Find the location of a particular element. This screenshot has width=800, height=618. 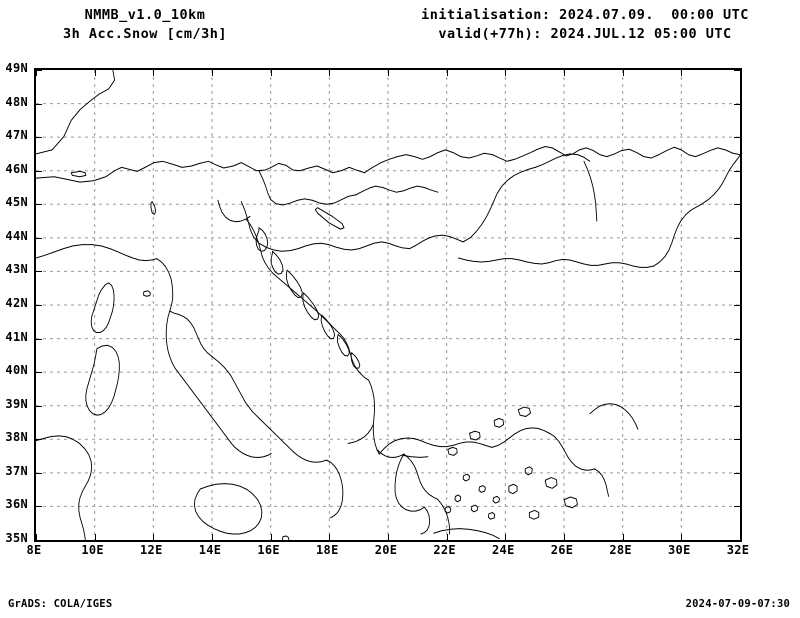

y-axis-tick-label: 40N is located at coordinates (16, 370).